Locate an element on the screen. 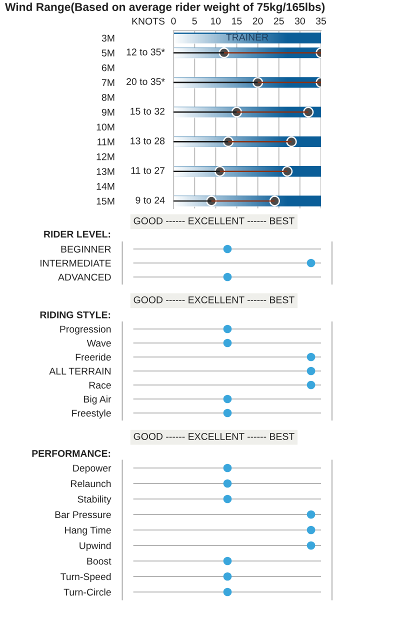 The width and height of the screenshot is (408, 618). y-tick-label: Boost is located at coordinates (99, 561).